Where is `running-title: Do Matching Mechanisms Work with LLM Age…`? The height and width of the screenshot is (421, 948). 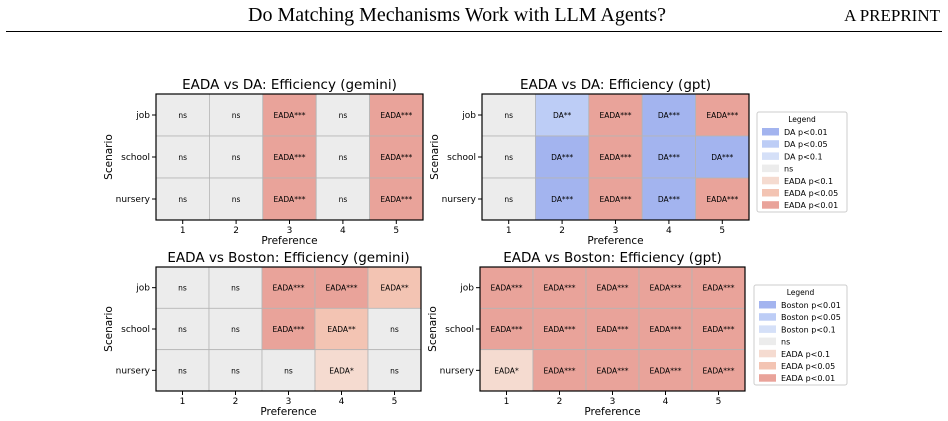
running-title: Do Matching Mechanisms Work with LLM Age… is located at coordinates (457, 15).